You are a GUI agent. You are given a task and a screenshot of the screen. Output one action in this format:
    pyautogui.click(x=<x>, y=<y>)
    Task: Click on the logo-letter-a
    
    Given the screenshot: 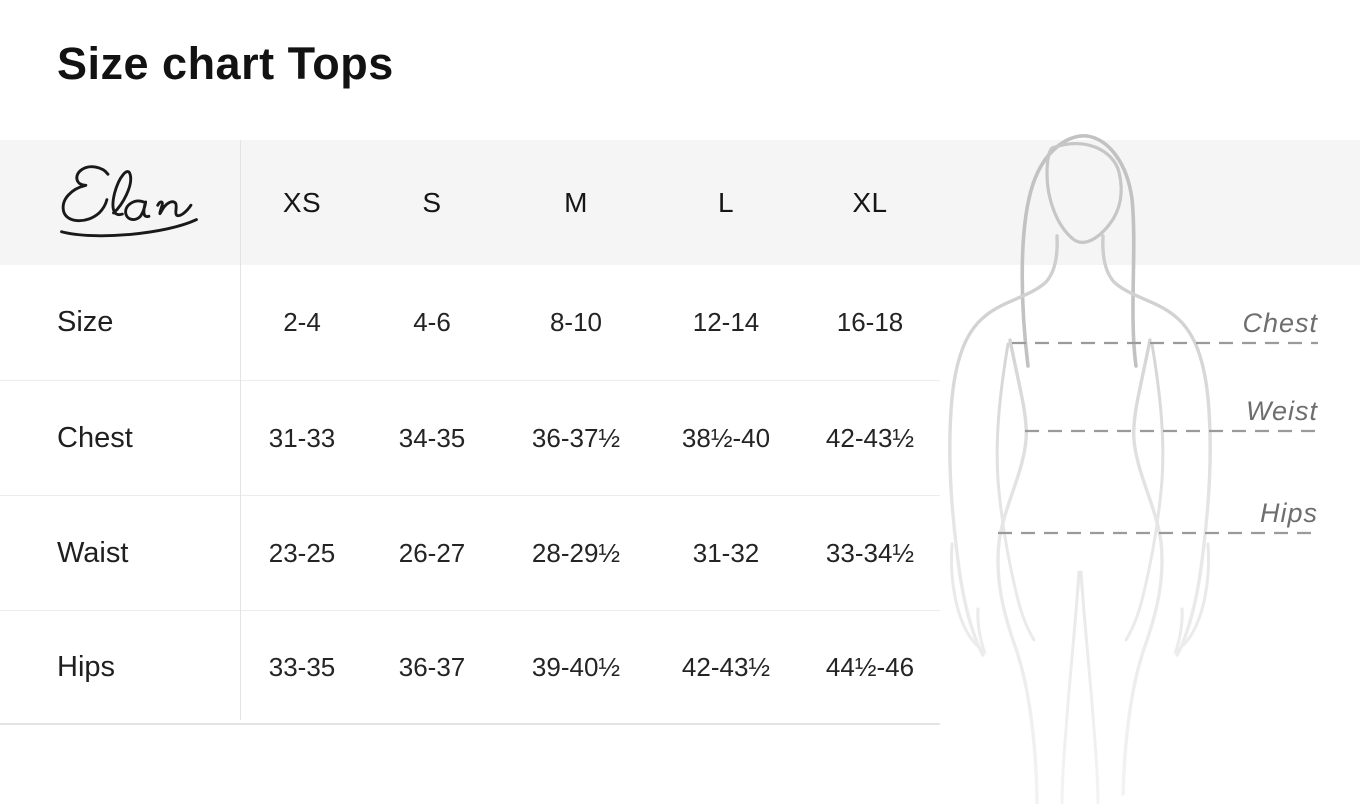 What is the action you would take?
    pyautogui.click(x=137, y=210)
    